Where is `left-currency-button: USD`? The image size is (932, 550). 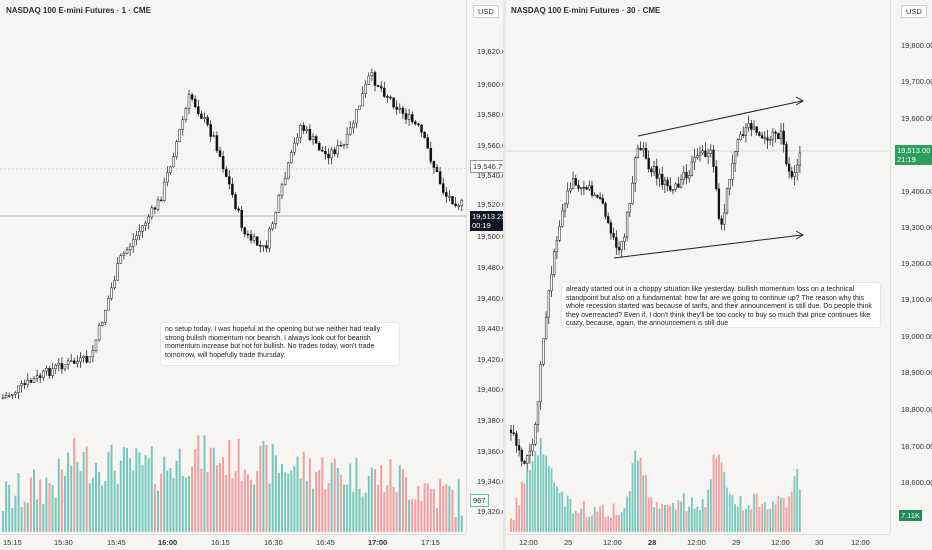 left-currency-button: USD is located at coordinates (486, 11).